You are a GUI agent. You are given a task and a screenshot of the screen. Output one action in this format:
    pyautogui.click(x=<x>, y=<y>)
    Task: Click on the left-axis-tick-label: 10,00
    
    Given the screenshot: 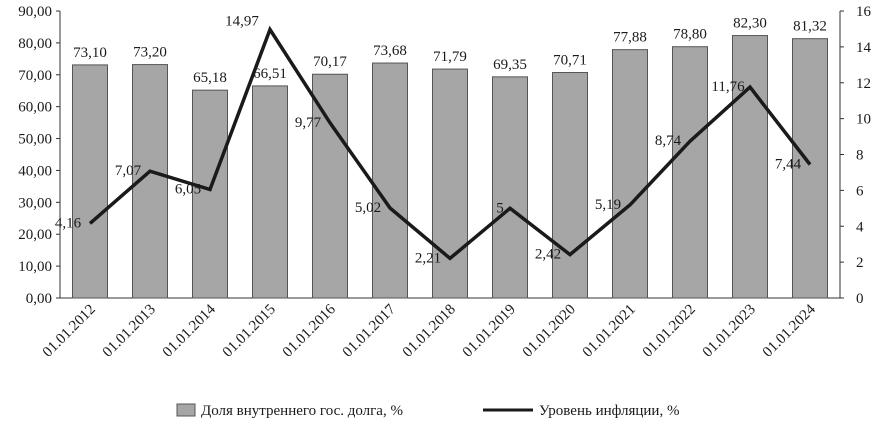 What is the action you would take?
    pyautogui.click(x=35, y=267)
    